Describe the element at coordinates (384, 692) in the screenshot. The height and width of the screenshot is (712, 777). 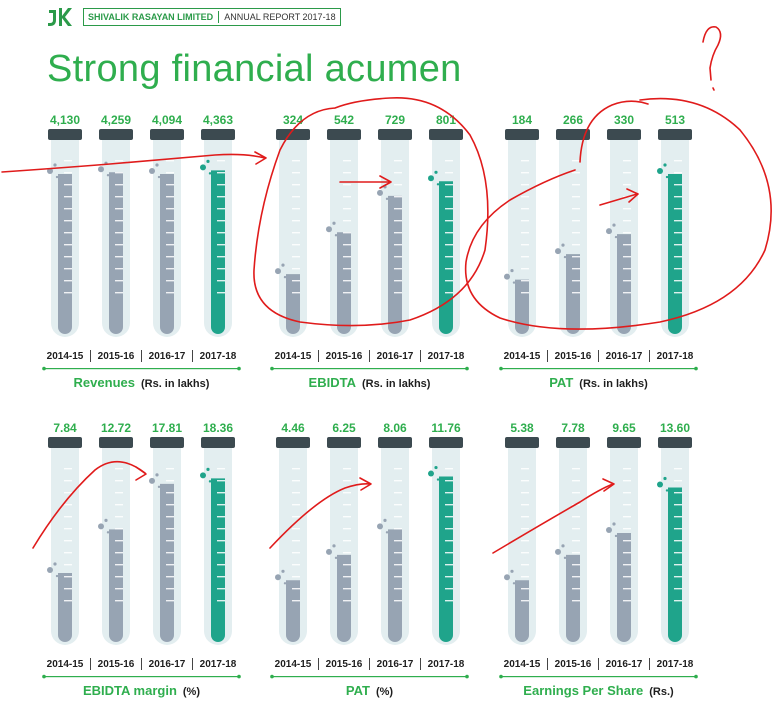
I see `chart-title-unit: (%)` at that location.